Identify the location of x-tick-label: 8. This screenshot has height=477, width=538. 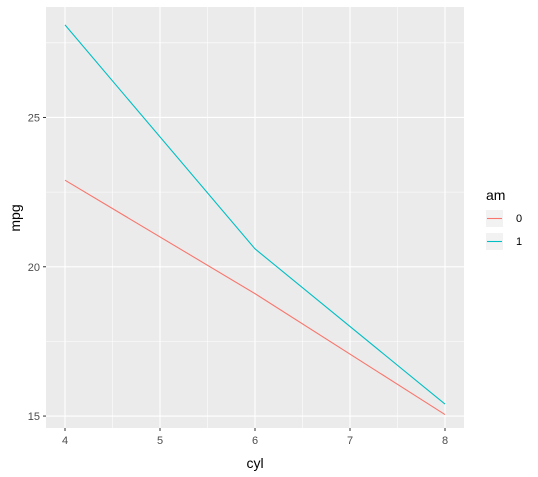
(445, 441).